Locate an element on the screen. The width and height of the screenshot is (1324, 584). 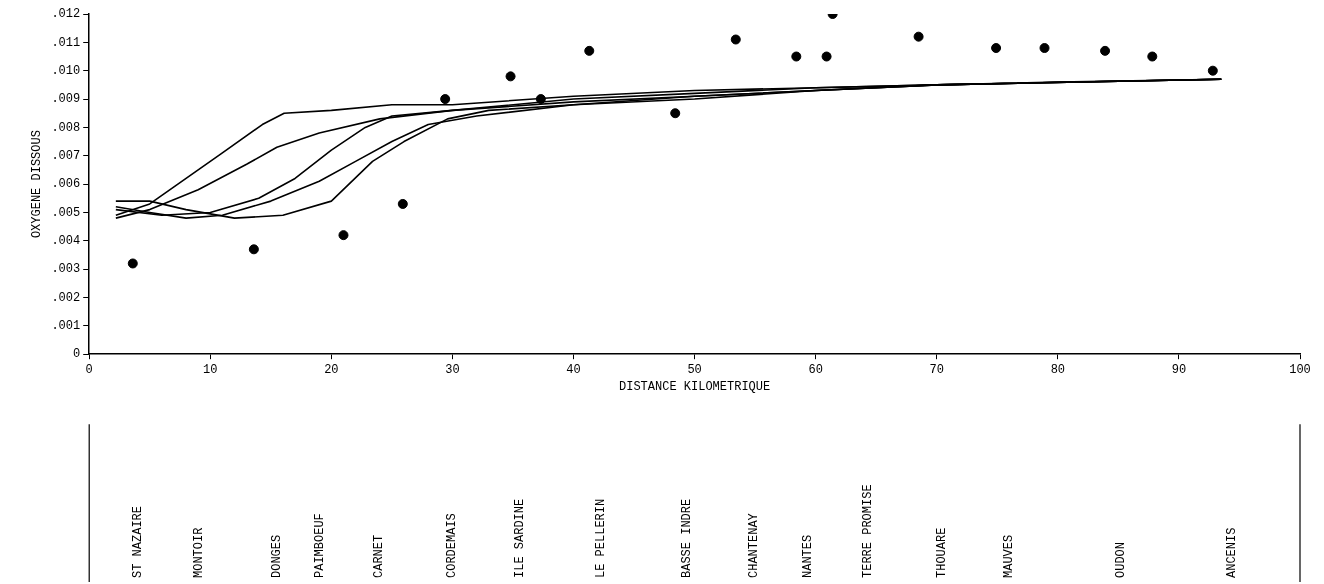
x-tick-label: 40 is located at coordinates (573, 369).